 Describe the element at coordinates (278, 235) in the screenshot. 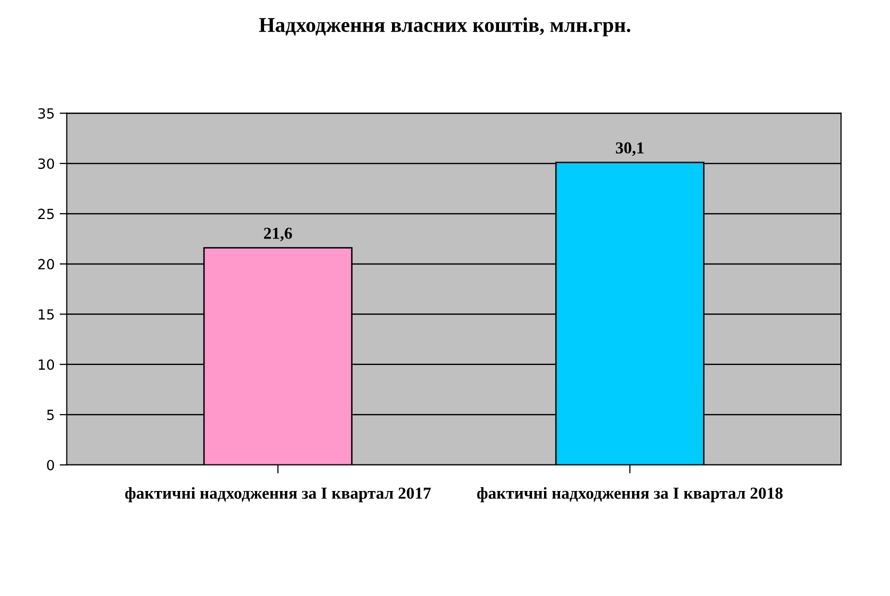

I see `data-label: 21,6` at that location.